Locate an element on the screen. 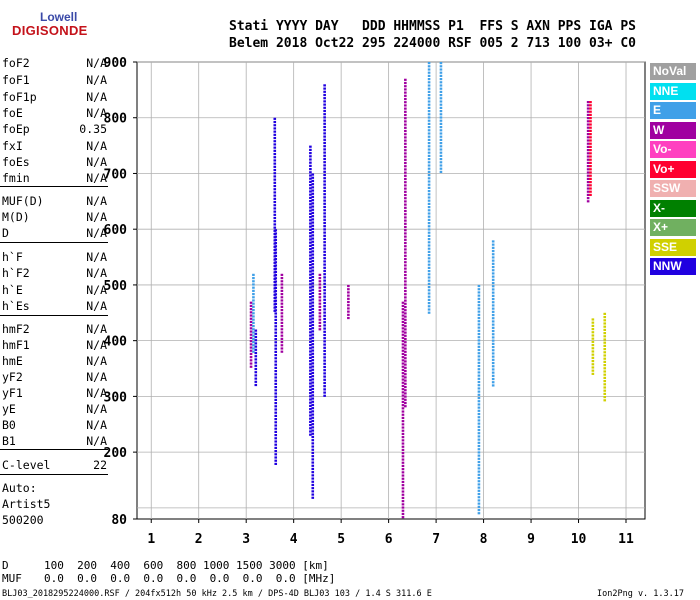 The height and width of the screenshot is (600, 700). y-tick-label: 700 is located at coordinates (116, 174).